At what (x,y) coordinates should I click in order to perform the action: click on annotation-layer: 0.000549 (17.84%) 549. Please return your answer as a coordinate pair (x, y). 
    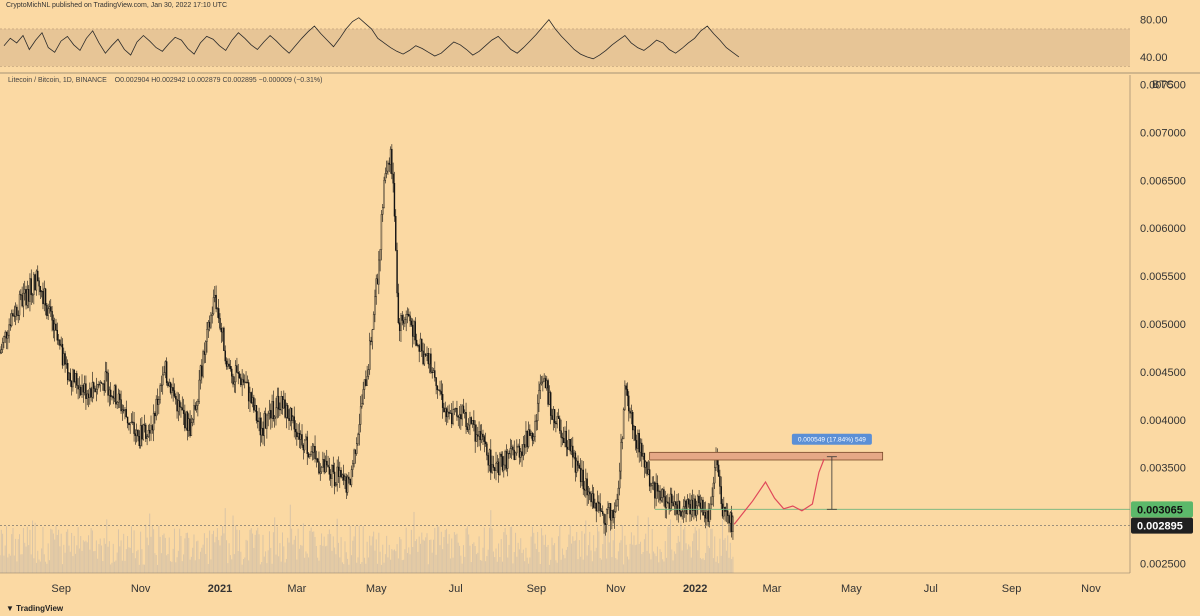
    Looking at the image, I should click on (565, 479).